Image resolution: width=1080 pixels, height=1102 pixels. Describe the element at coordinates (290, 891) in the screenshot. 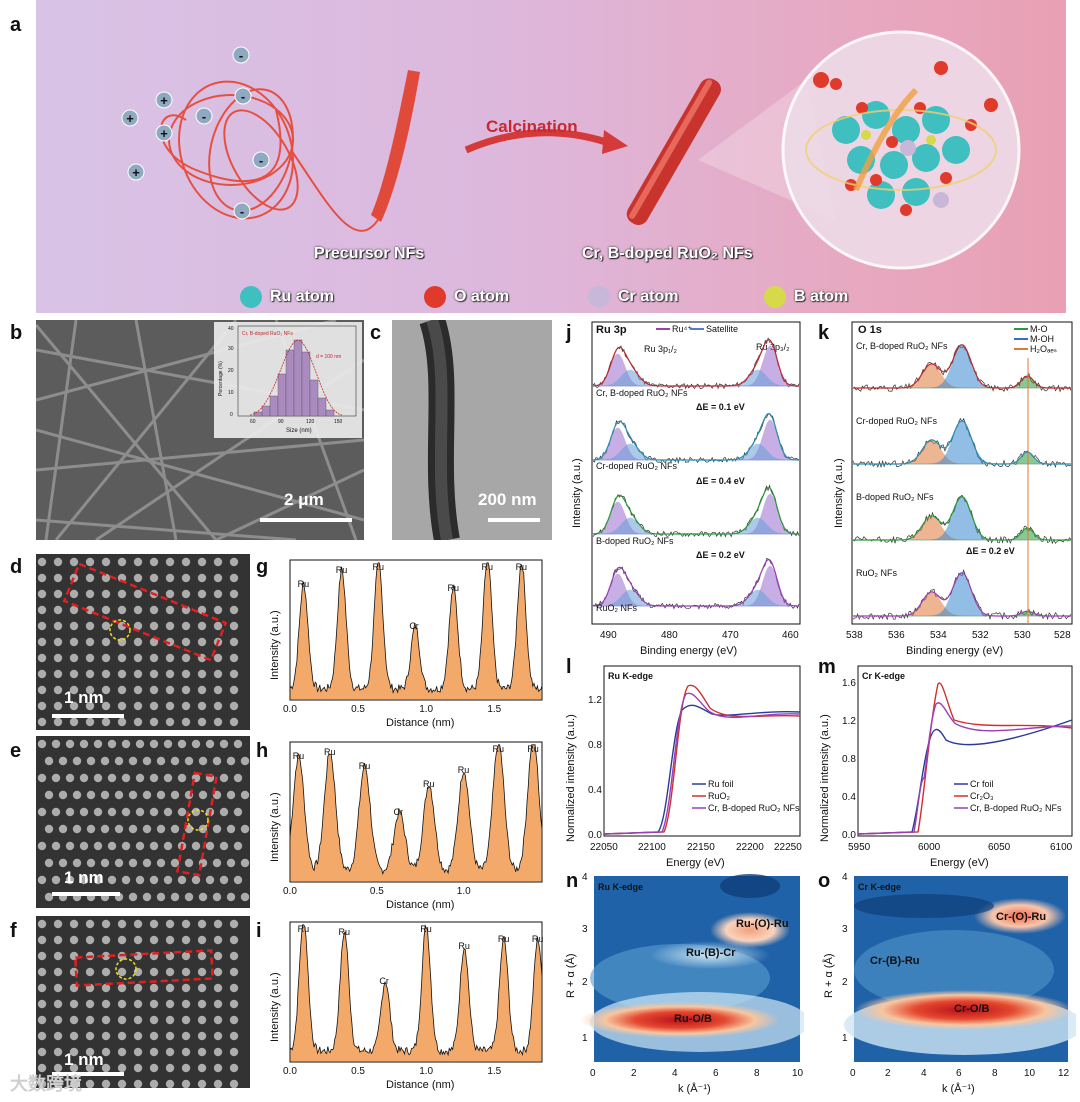

I see `profile-xtick: 0.0` at that location.